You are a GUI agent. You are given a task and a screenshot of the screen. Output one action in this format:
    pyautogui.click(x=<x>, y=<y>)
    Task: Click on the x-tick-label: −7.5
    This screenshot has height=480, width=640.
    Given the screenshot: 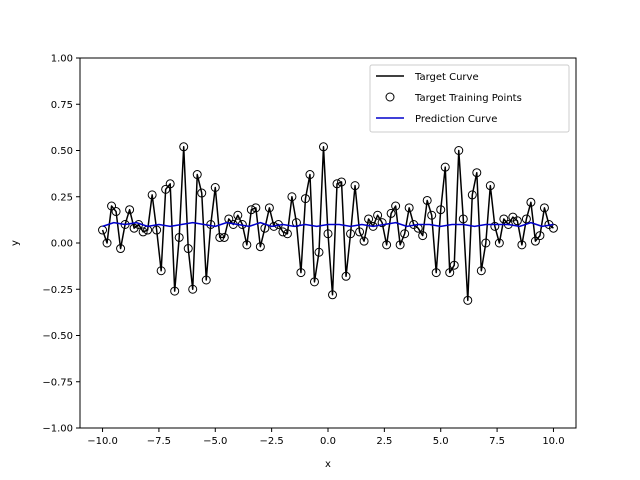 What is the action you would take?
    pyautogui.click(x=159, y=441)
    